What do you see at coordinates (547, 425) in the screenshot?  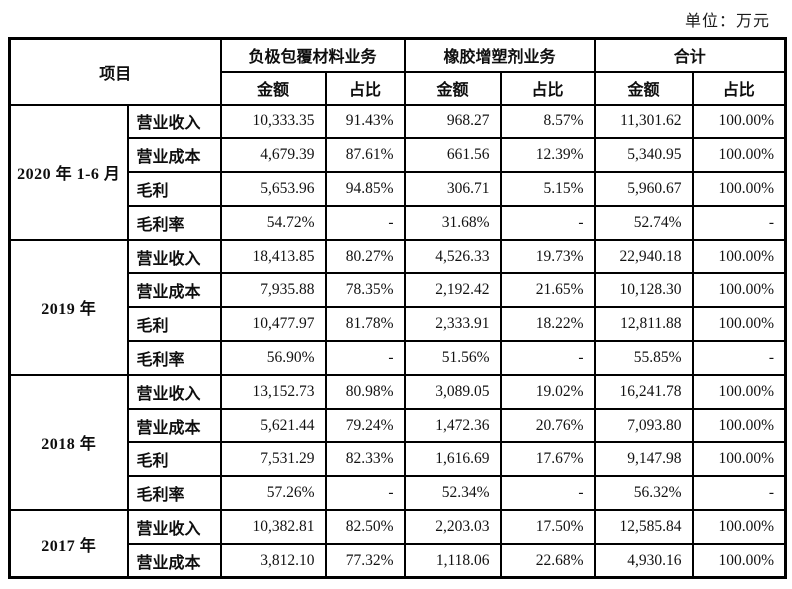 I see `value-cell: 20.76%` at bounding box center [547, 425].